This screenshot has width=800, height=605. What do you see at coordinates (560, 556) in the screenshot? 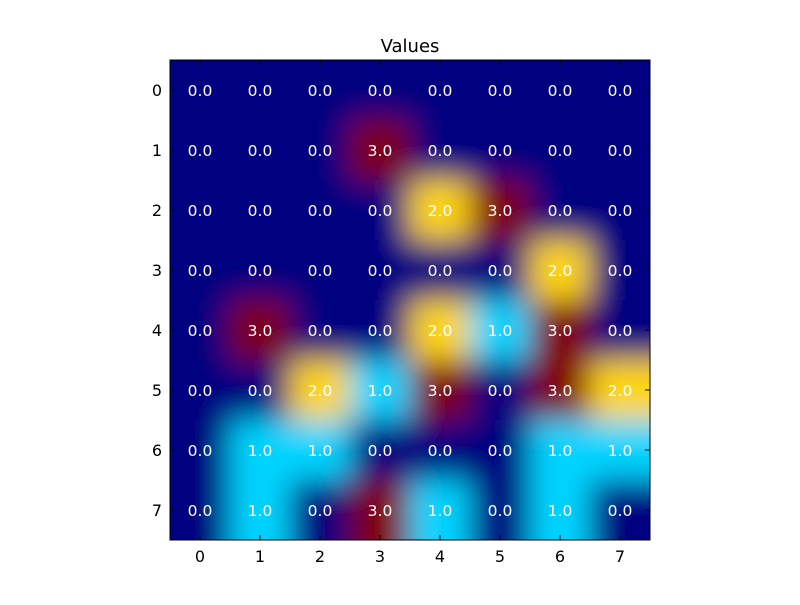
I see `x-tick-label: 6` at bounding box center [560, 556].